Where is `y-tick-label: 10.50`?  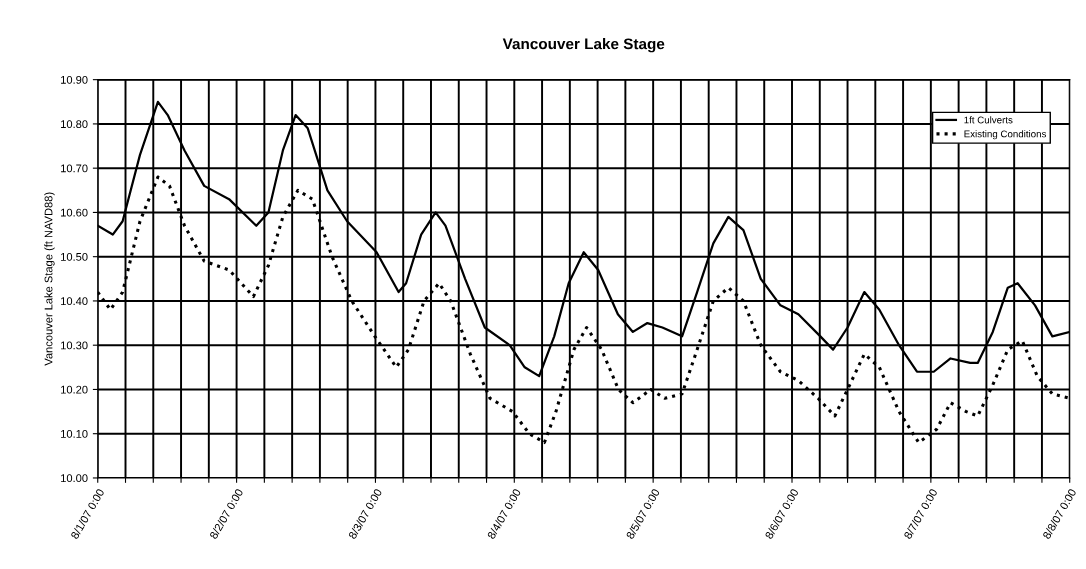
y-tick-label: 10.50 is located at coordinates (74, 256).